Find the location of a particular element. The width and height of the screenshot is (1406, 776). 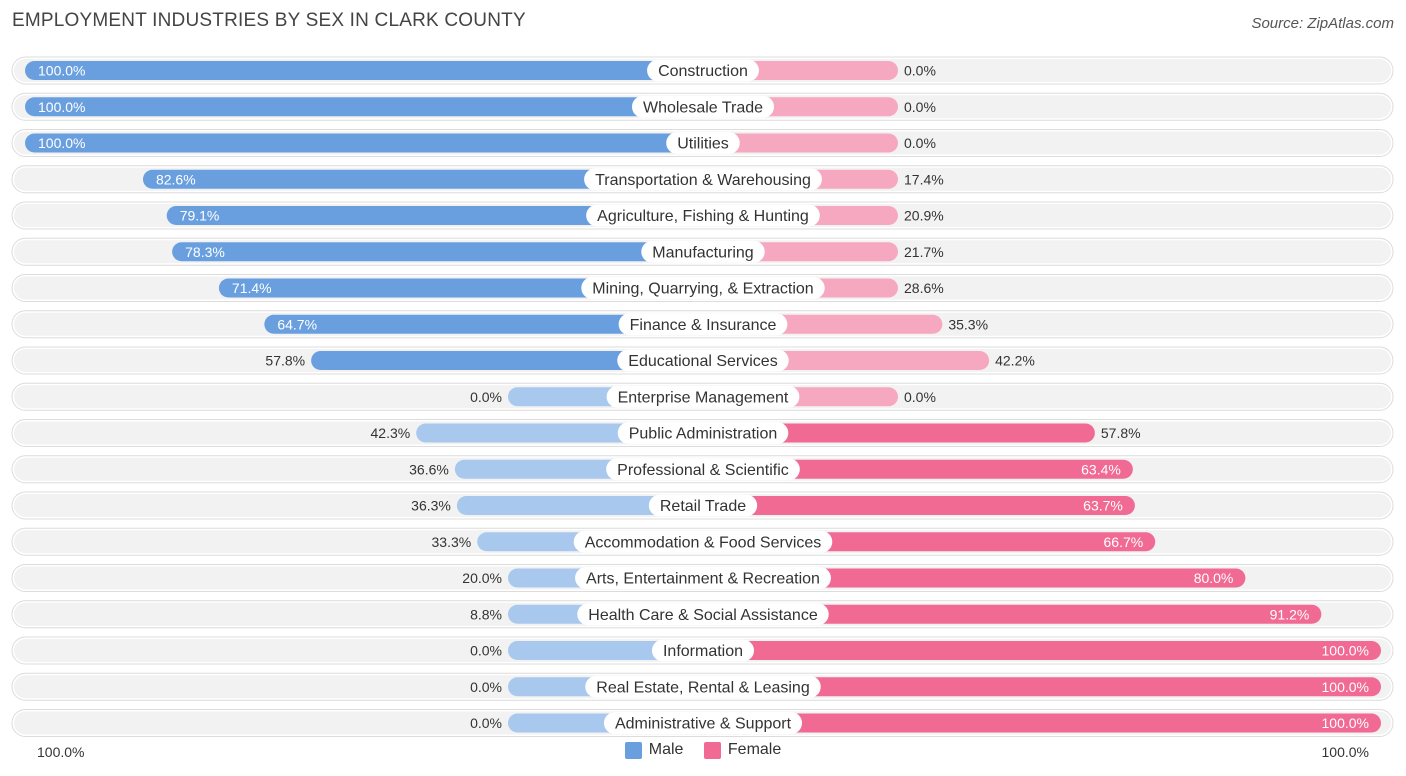

category-label: Retail Trade is located at coordinates (703, 506).